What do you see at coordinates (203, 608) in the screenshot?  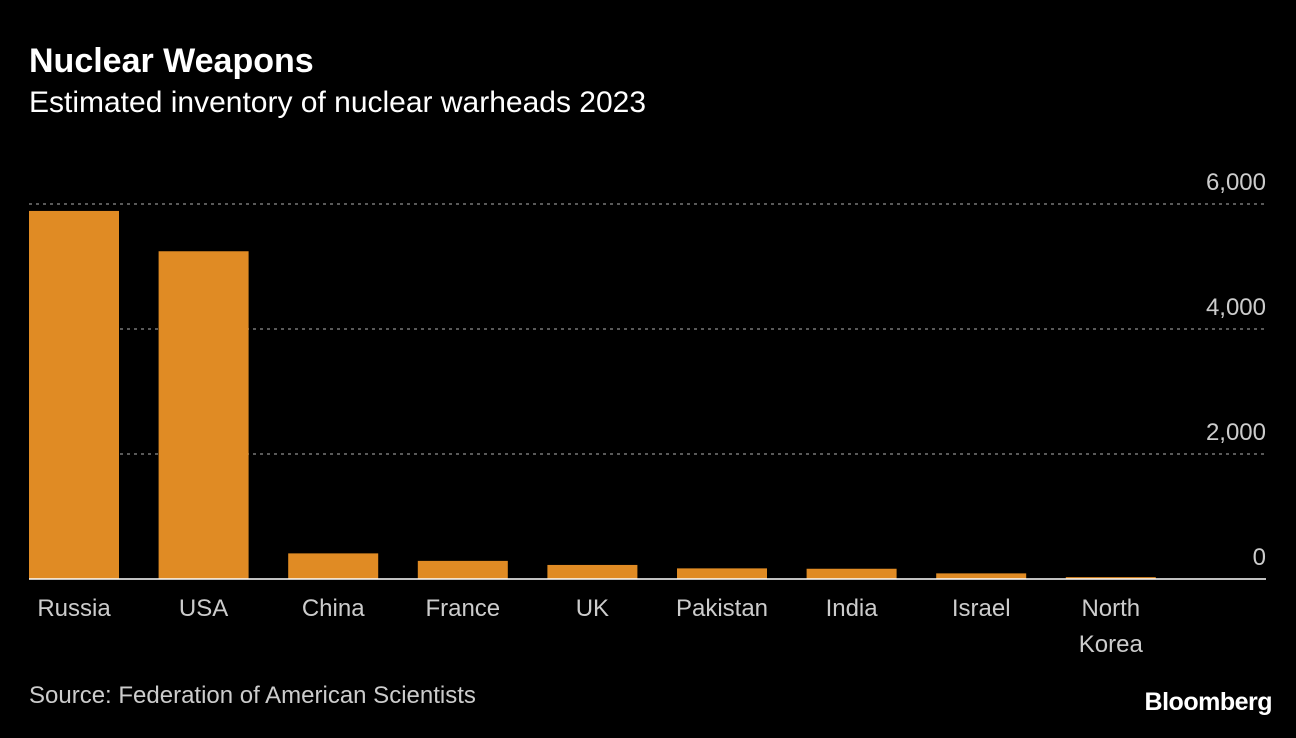 I see `x-tick-label: USA` at bounding box center [203, 608].